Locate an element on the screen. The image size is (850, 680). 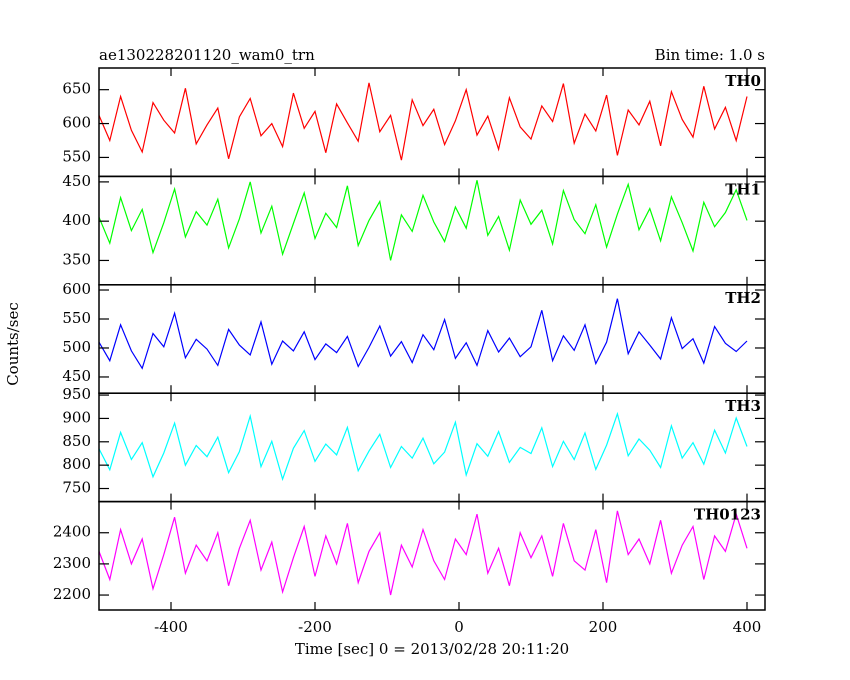
y-tick-label: 500 is located at coordinates (76, 347).